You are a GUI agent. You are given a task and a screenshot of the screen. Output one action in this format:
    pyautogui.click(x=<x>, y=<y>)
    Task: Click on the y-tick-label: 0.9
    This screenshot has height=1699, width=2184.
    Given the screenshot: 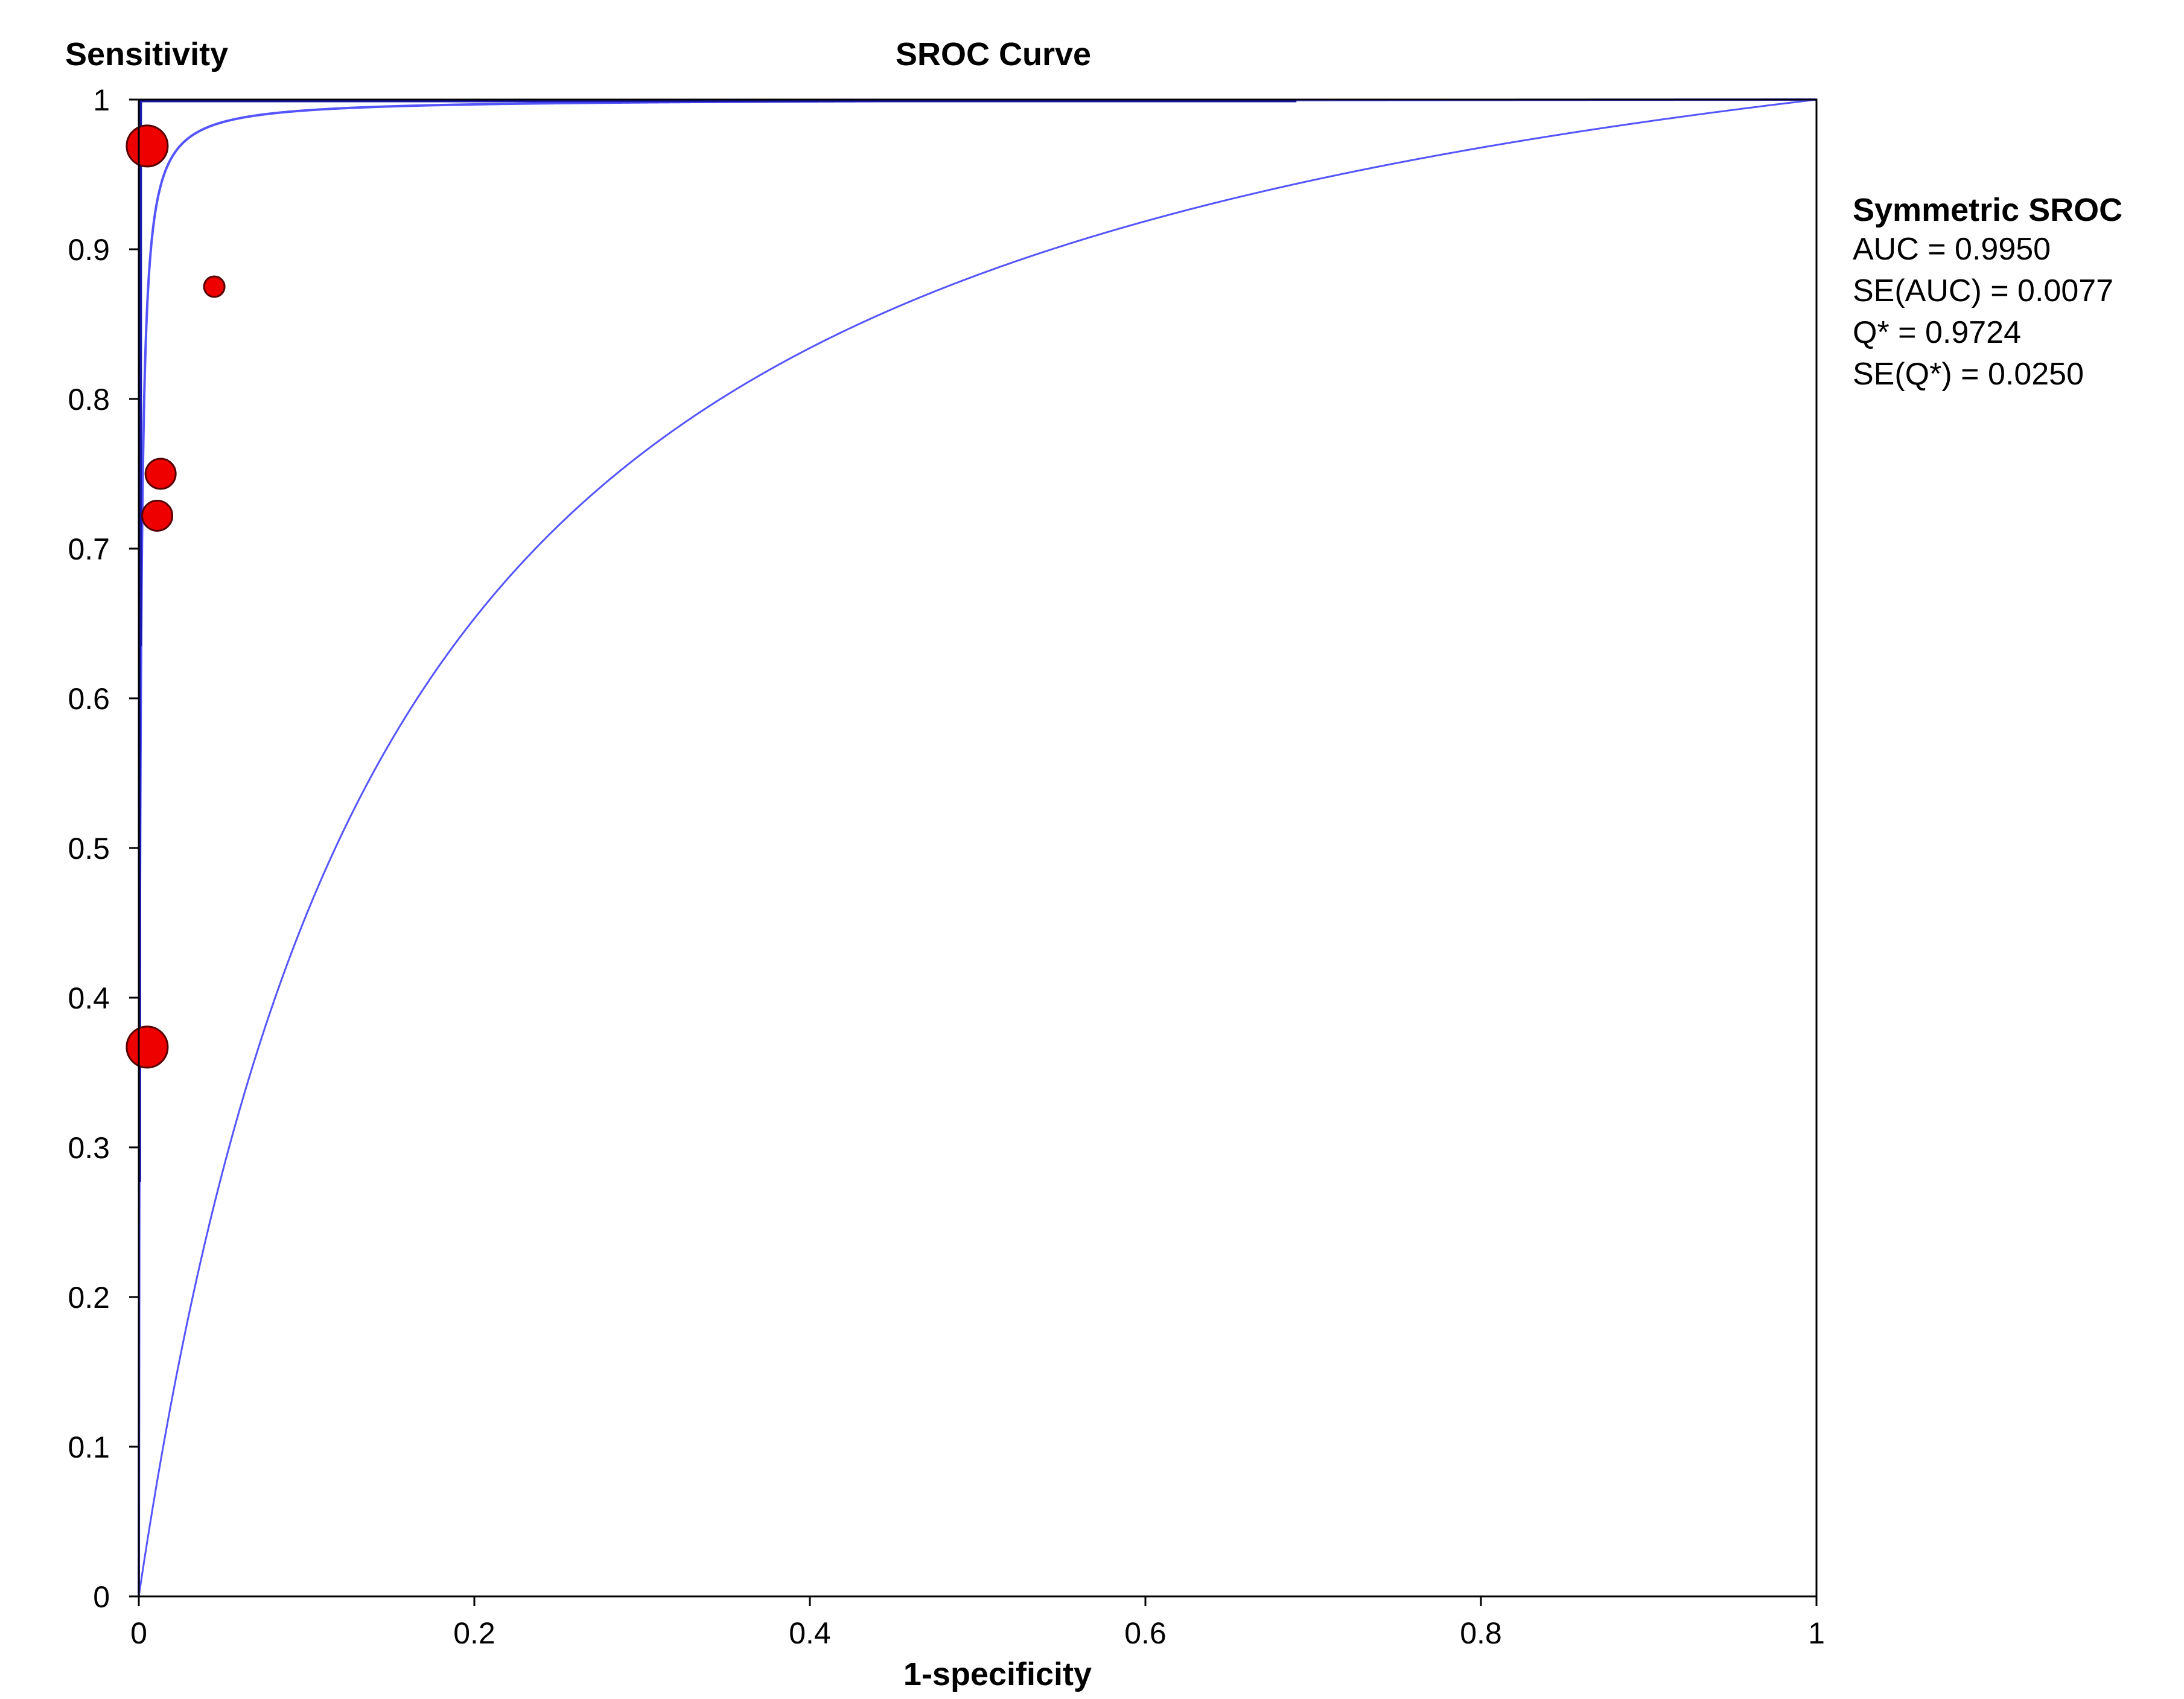 What is the action you would take?
    pyautogui.click(x=89, y=250)
    